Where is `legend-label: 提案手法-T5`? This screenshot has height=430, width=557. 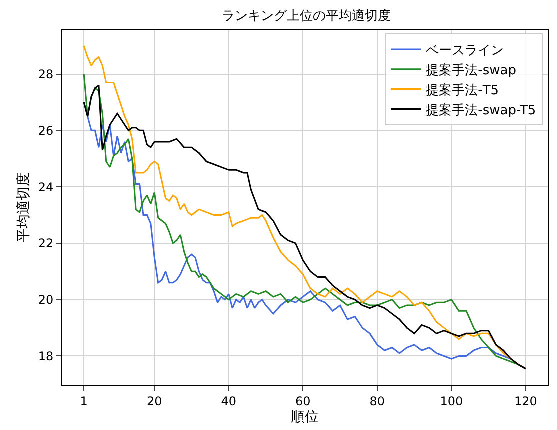 legend-label: 提案手法-T5 is located at coordinates (463, 90).